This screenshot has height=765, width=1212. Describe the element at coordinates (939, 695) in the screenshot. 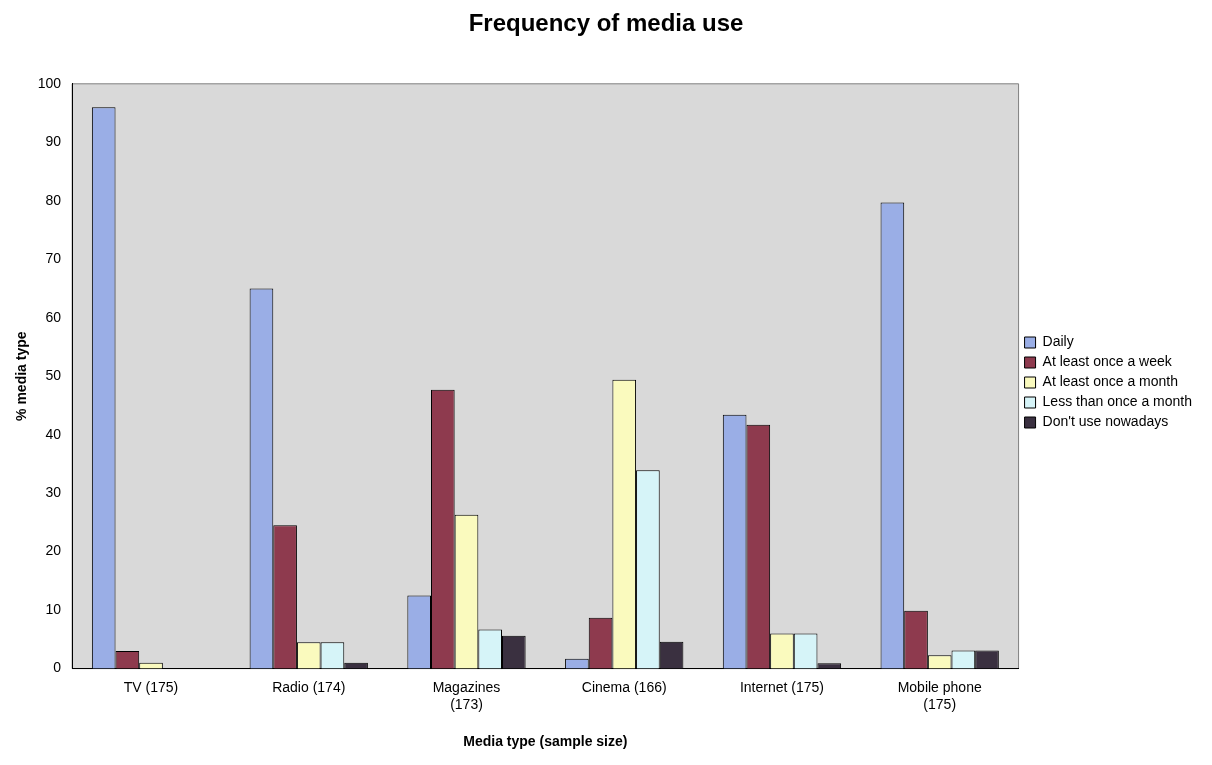

I see `x-tick-label: Mobile phone (175)` at that location.